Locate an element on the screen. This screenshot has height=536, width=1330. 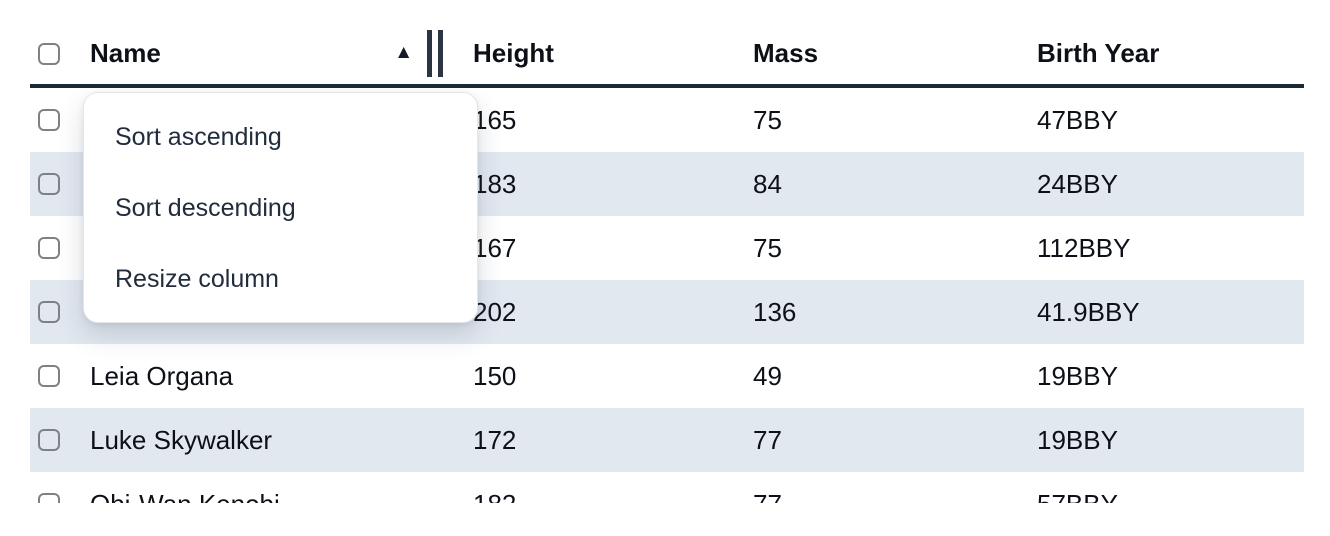
column-header-name: Name ▲ is located at coordinates (281, 53).